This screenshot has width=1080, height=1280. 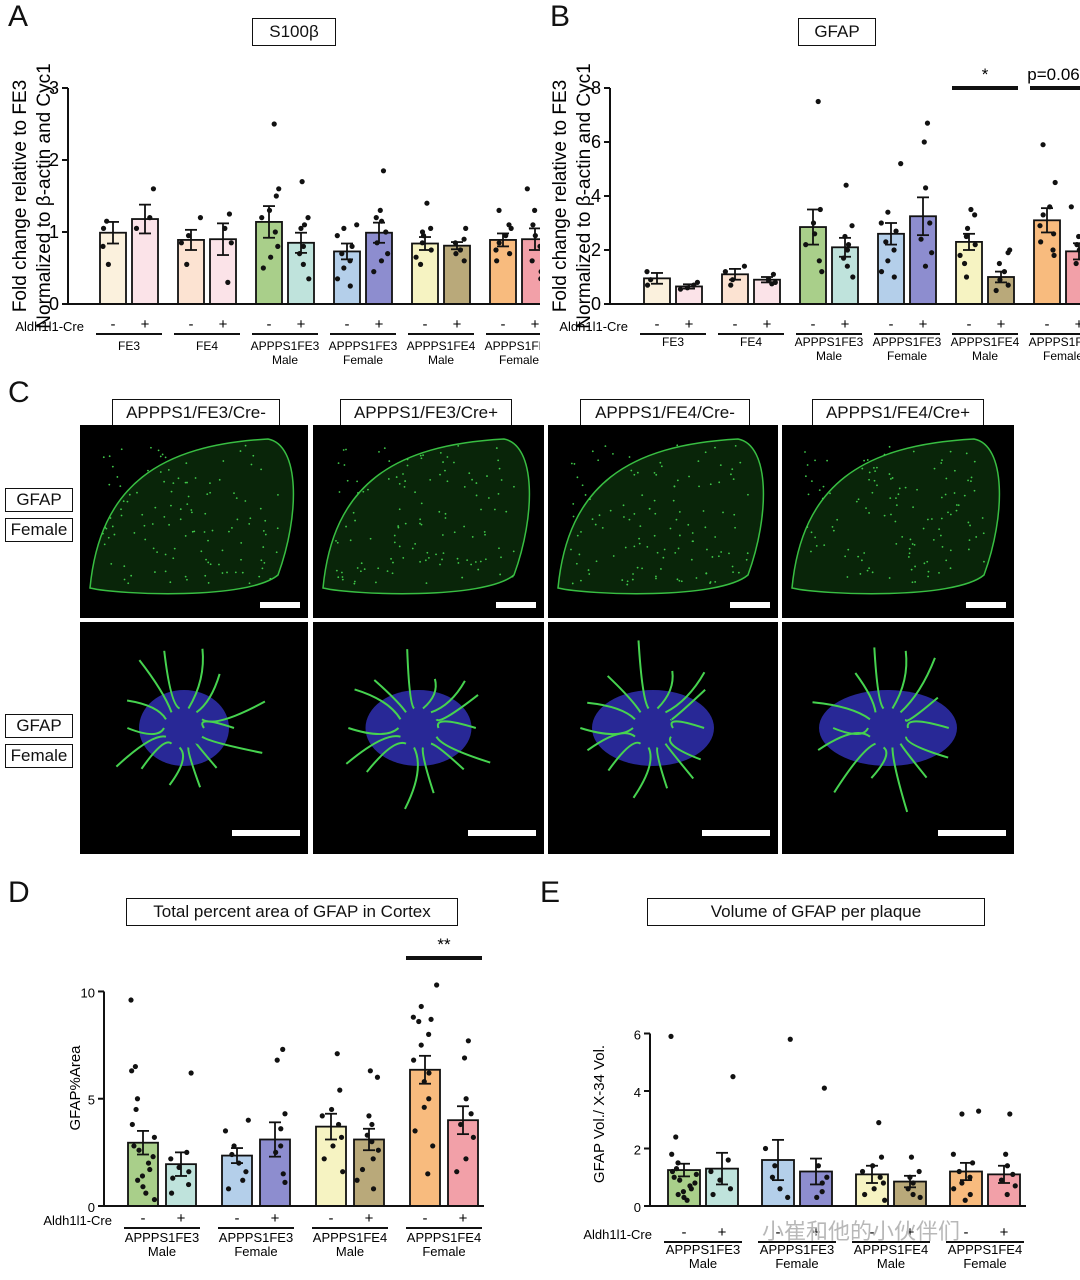 What do you see at coordinates (39, 500) in the screenshot?
I see `row1-label-gfap: GFAP` at bounding box center [39, 500].